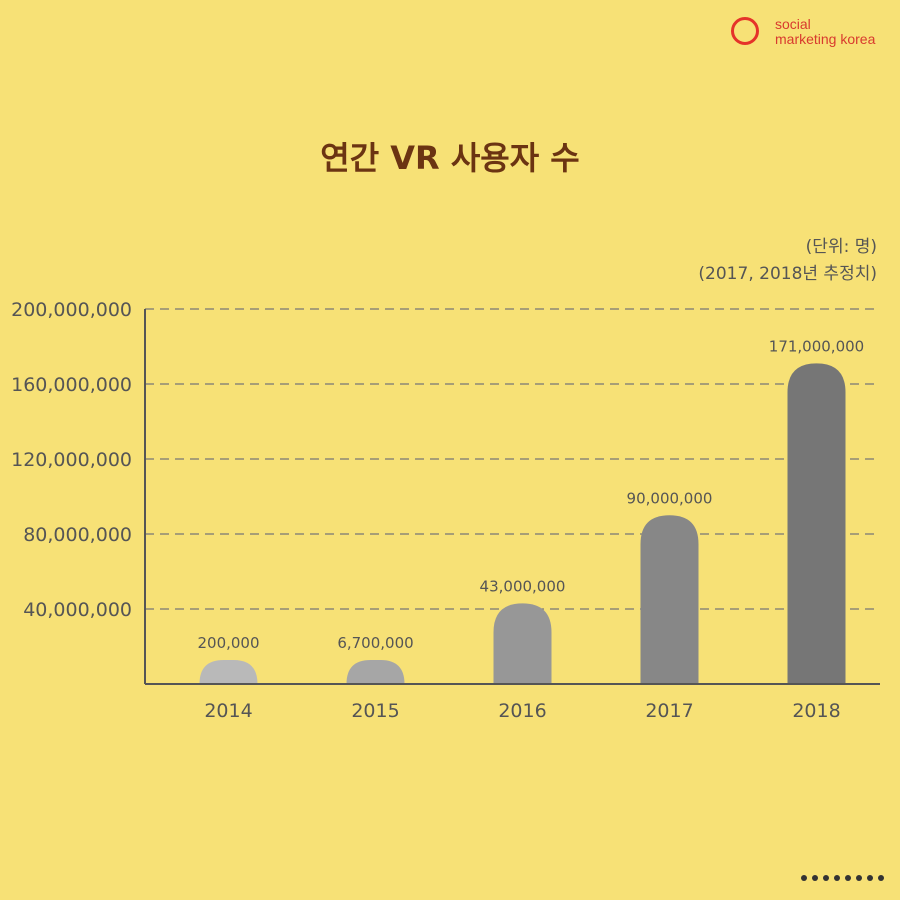  I want to click on chart-title: 연간 VR 사용자 수, so click(450, 158).